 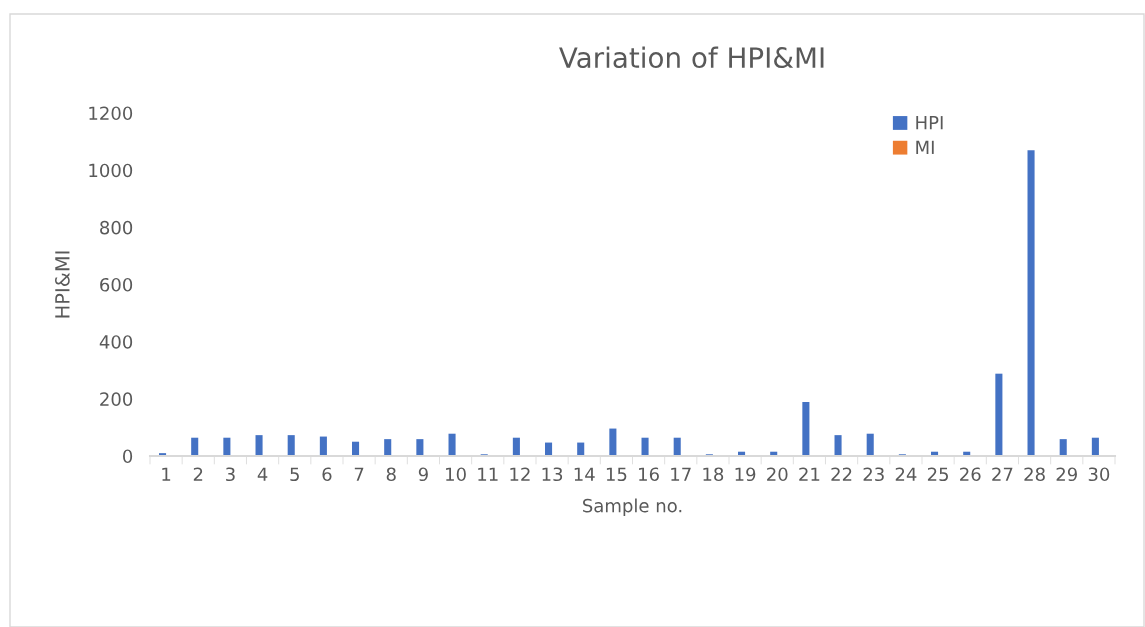 What do you see at coordinates (294, 474) in the screenshot?
I see `x-tick-label: 5` at bounding box center [294, 474].